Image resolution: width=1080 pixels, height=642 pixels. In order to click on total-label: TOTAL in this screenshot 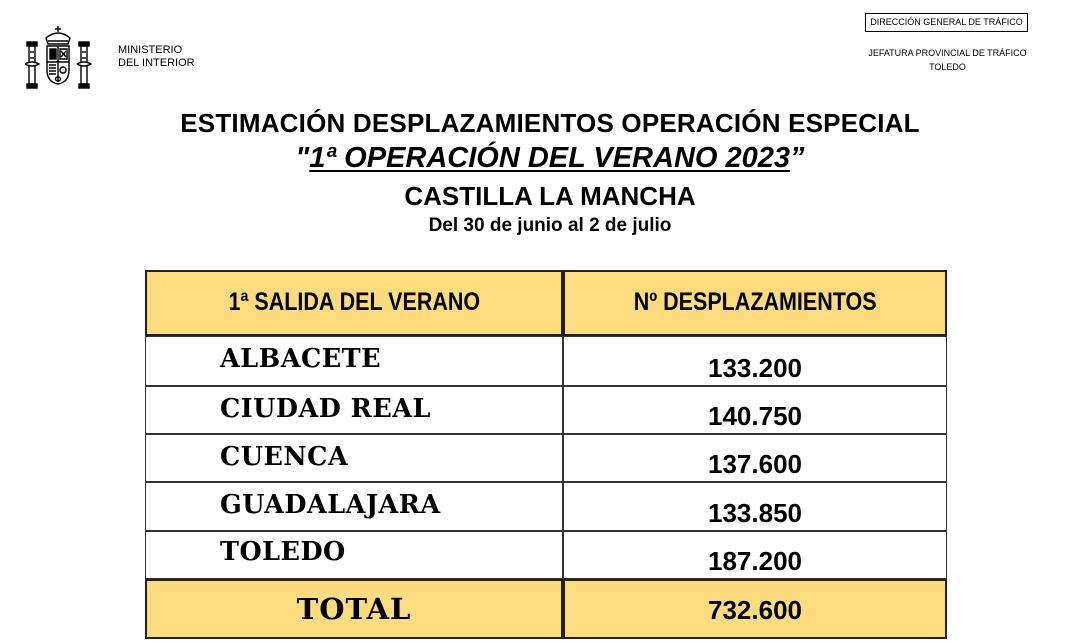, I will do `click(354, 609)`.